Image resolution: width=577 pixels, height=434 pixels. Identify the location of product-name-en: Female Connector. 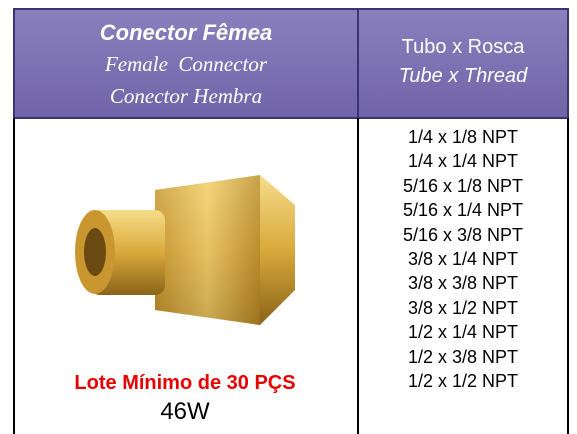
(186, 64).